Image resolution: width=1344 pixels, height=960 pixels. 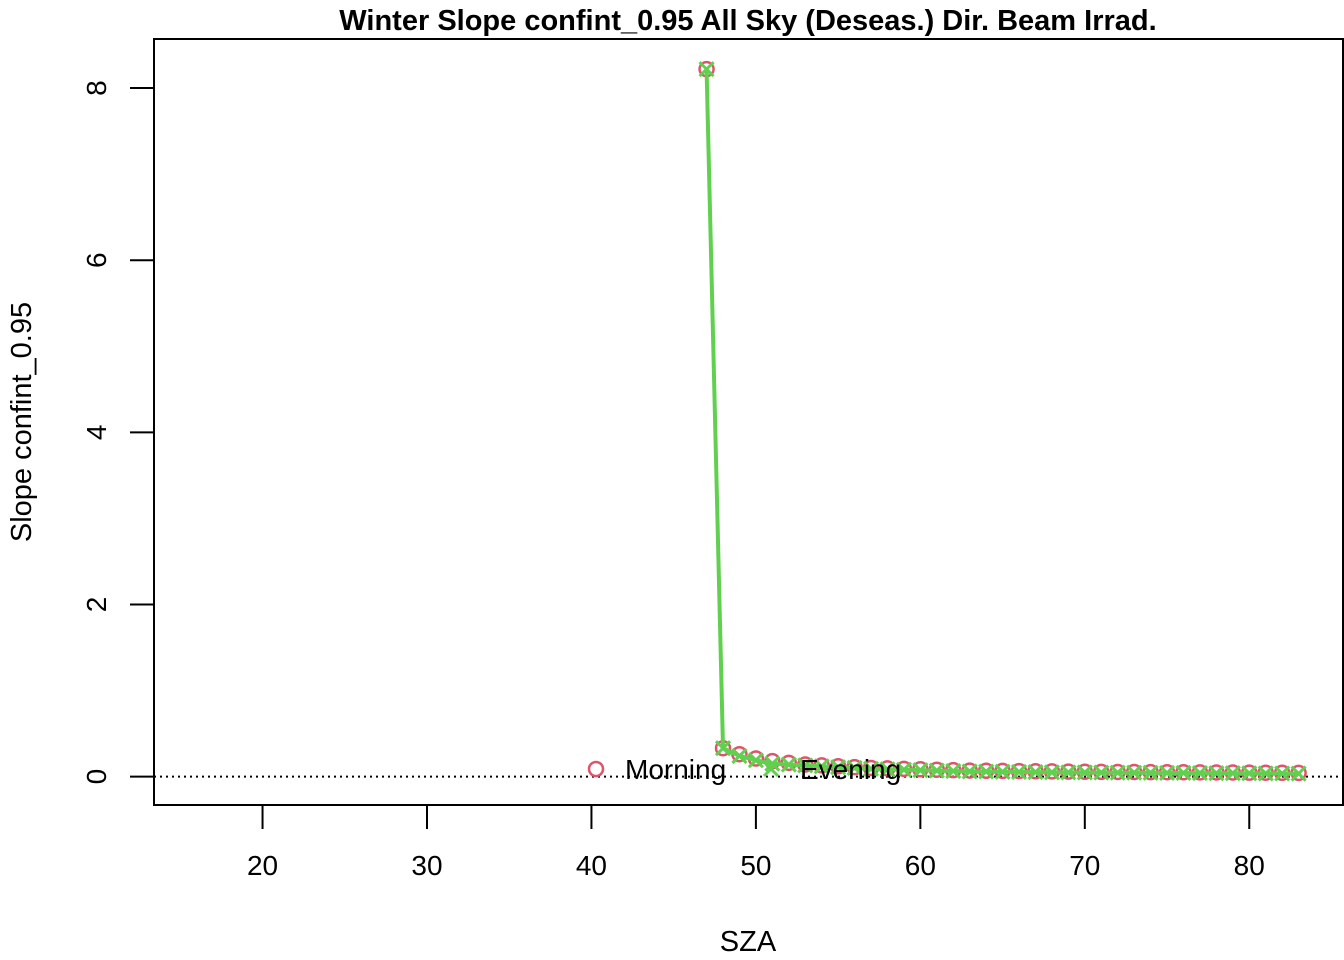 What do you see at coordinates (96, 777) in the screenshot?
I see `y-tick-label: 0` at bounding box center [96, 777].